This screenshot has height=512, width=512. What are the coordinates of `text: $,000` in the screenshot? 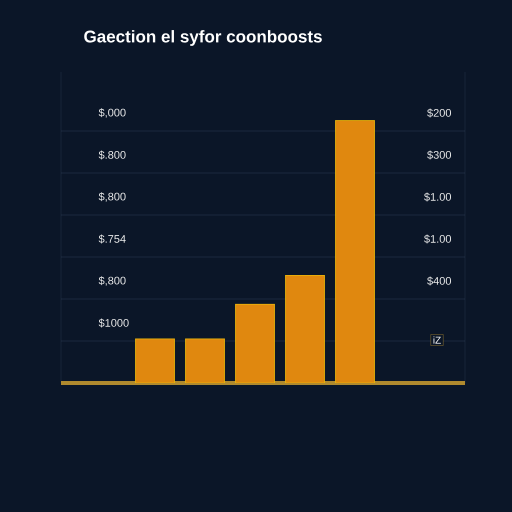 It's located at (112, 113).